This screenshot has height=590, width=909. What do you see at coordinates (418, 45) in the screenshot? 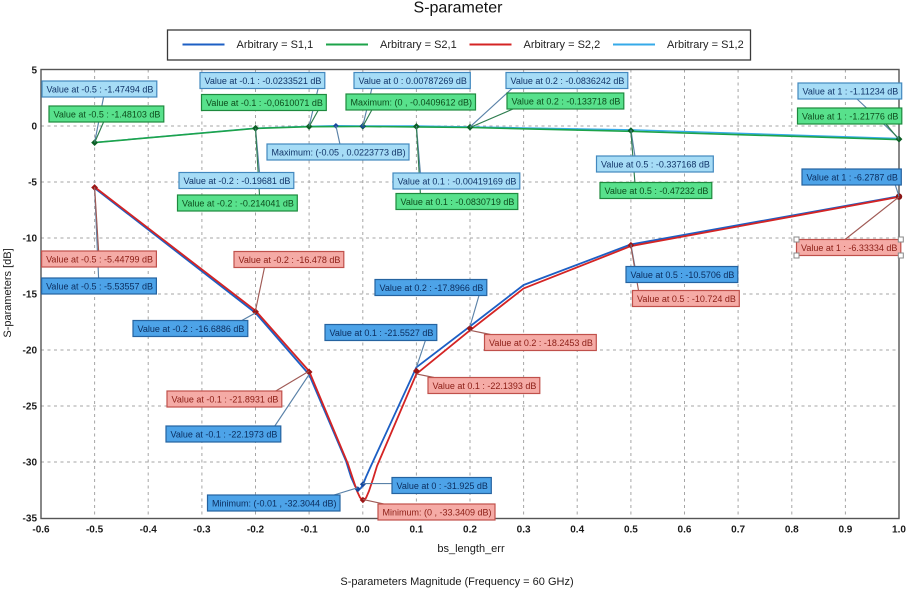
I see `svg-text: Arbitrary = S2,1` at bounding box center [418, 45].